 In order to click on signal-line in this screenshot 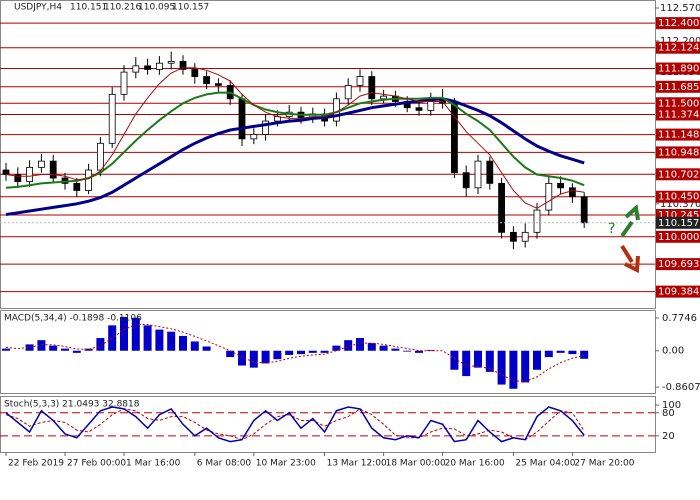, I will do `click(295, 353)`.